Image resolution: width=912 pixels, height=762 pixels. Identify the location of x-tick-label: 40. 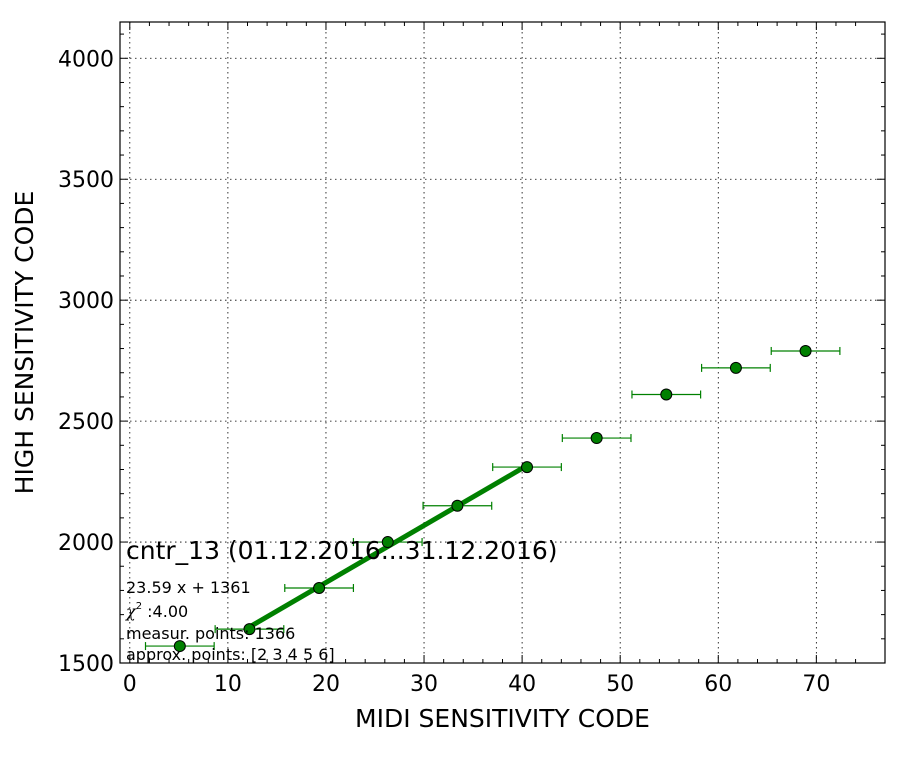
(522, 684).